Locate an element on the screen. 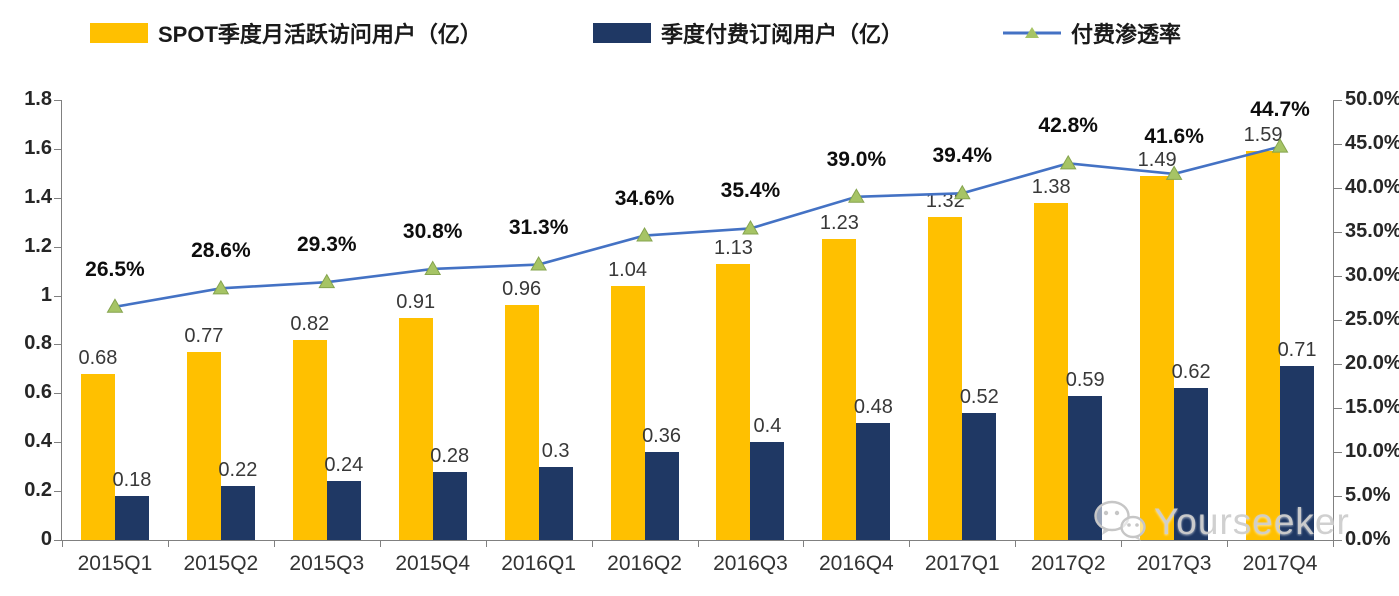 The height and width of the screenshot is (596, 1399). left-axis-tick-label: 0.2 is located at coordinates (38, 490).